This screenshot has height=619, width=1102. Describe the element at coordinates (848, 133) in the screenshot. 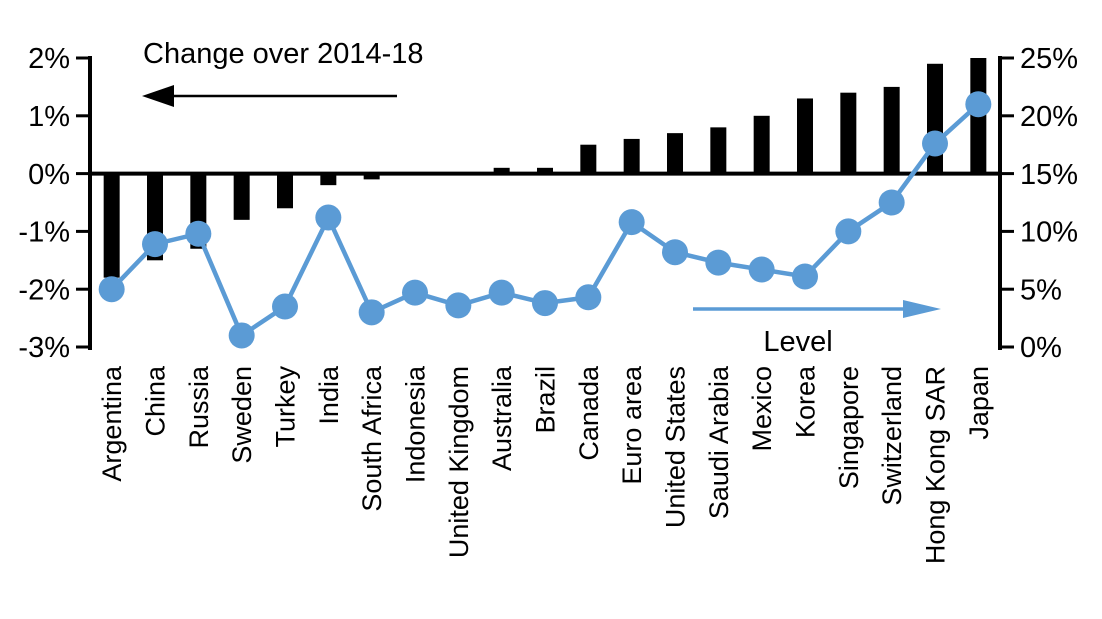

I see `bar-singapore` at that location.